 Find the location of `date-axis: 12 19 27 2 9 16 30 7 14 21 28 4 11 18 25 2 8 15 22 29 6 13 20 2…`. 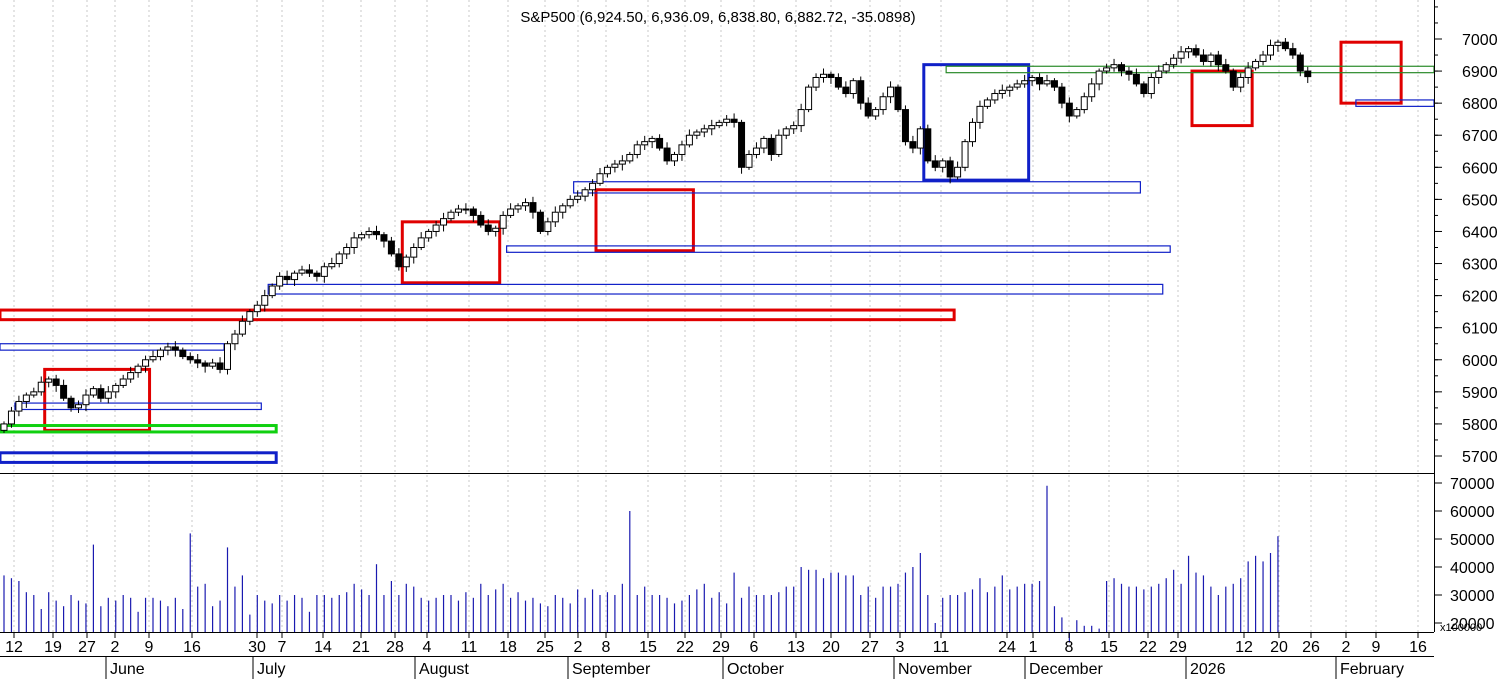

date-axis: 12 19 27 2 9 16 30 7 14 21 28 4 11 18 25 2 8 15 22 29 6 13 20 2… is located at coordinates (716, 655).